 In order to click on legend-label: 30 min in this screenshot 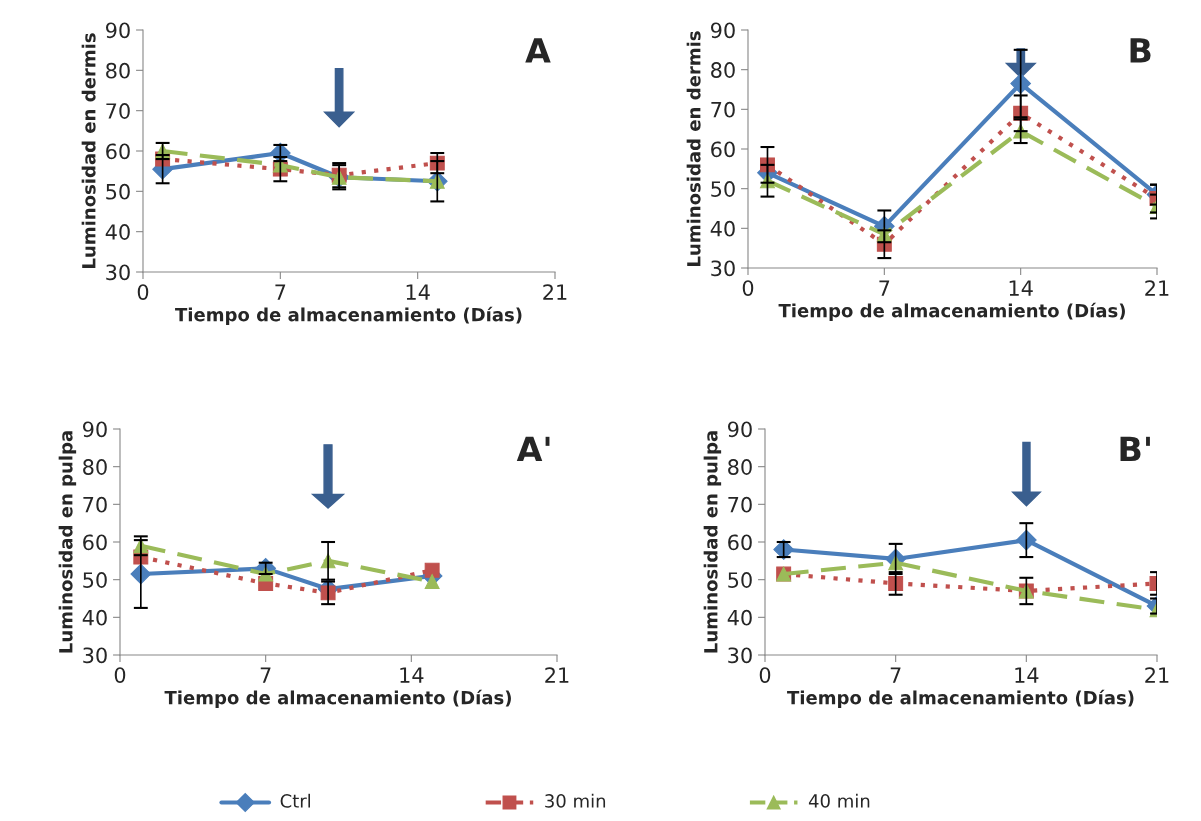, I will do `click(575, 800)`.